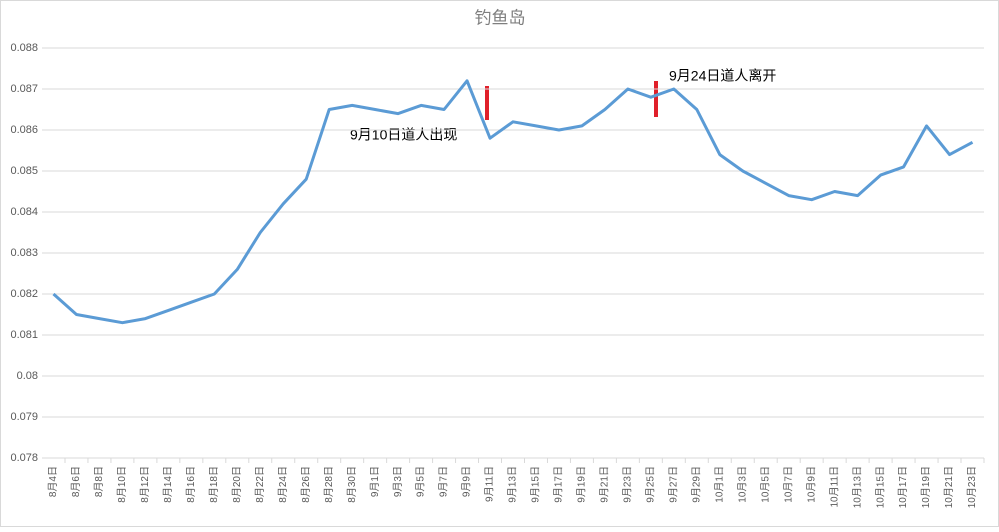  Describe the element at coordinates (24, 48) in the screenshot. I see `y-tick-label: 0.088` at that location.